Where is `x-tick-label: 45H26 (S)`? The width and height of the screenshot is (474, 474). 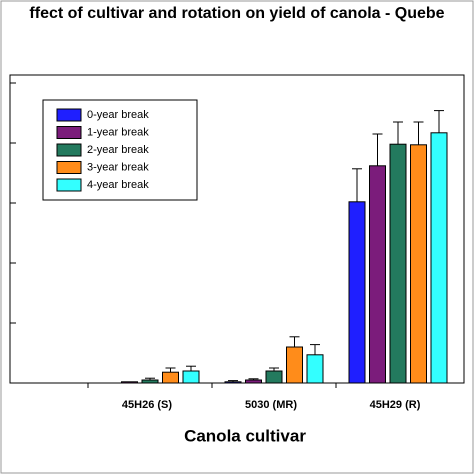
x-tick-label: 45H26 (S) is located at coordinates (147, 405).